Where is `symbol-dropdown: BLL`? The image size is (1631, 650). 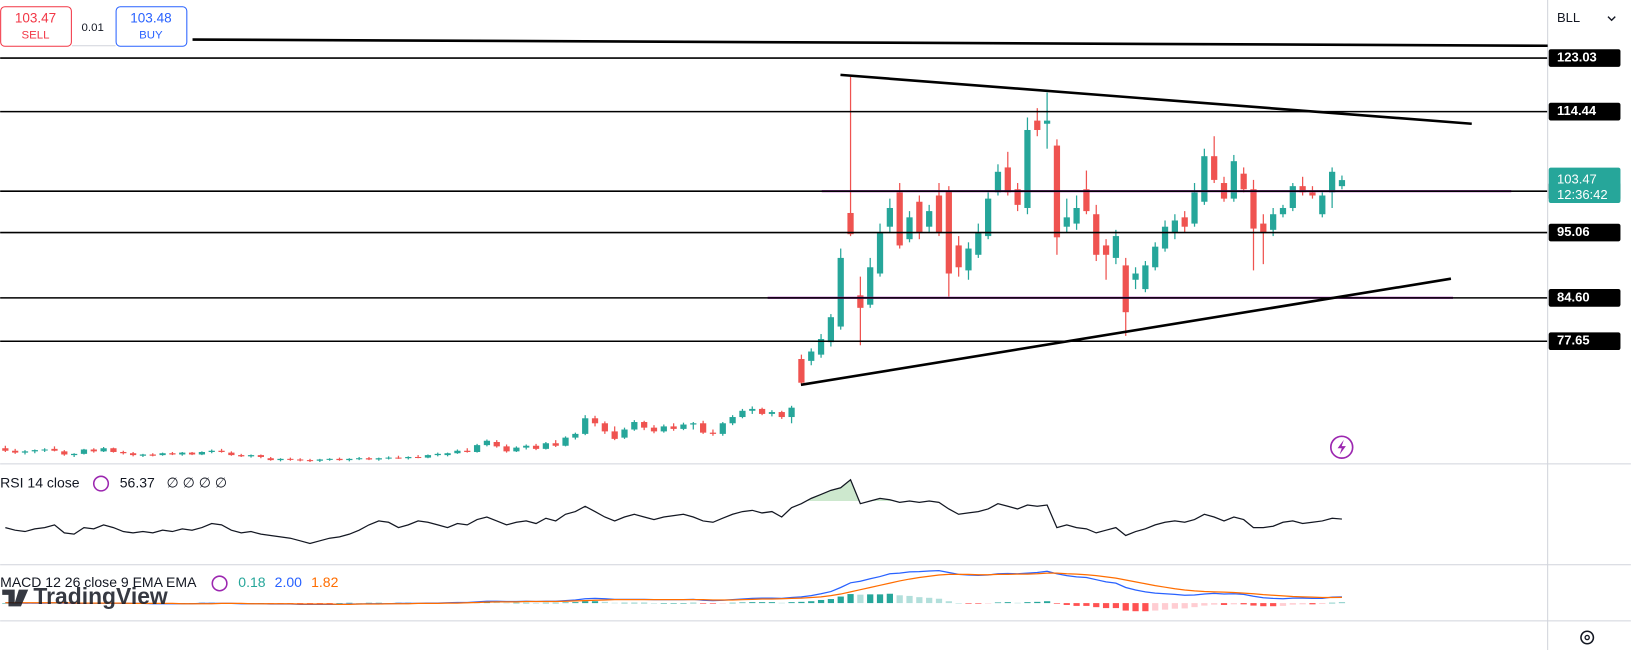 symbol-dropdown: BLL is located at coordinates (1589, 19).